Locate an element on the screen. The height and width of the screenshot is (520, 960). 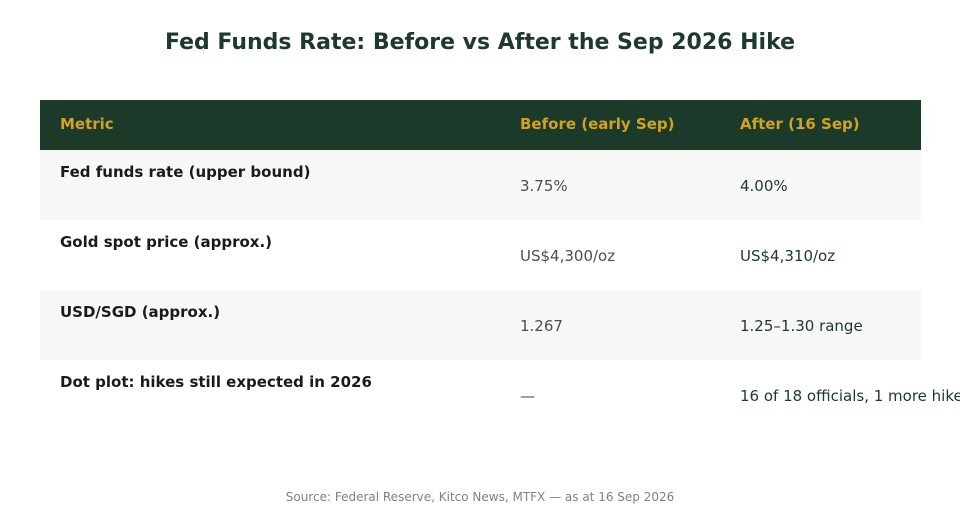
header-metric: Metric is located at coordinates (87, 124).